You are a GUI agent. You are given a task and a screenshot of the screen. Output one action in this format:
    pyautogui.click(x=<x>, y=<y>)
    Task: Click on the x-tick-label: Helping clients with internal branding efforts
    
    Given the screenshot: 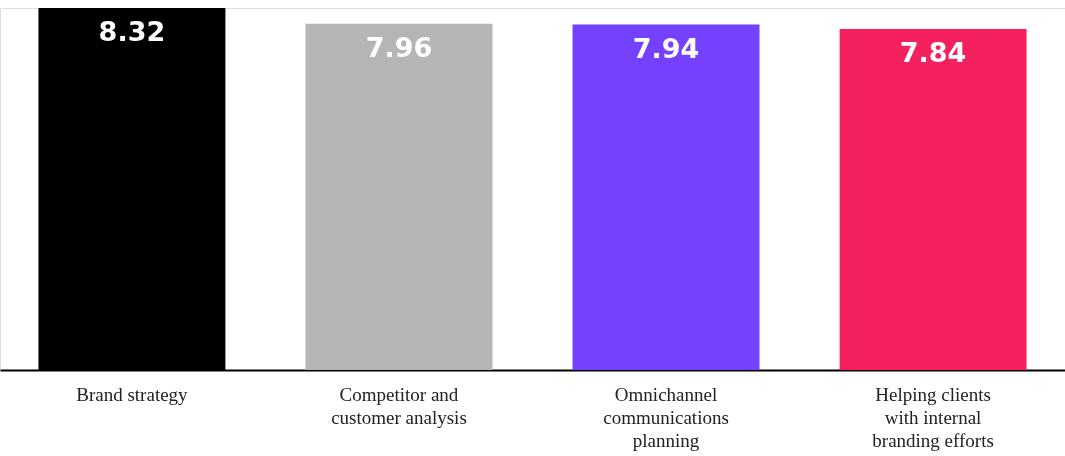 What is the action you would take?
    pyautogui.click(x=933, y=417)
    